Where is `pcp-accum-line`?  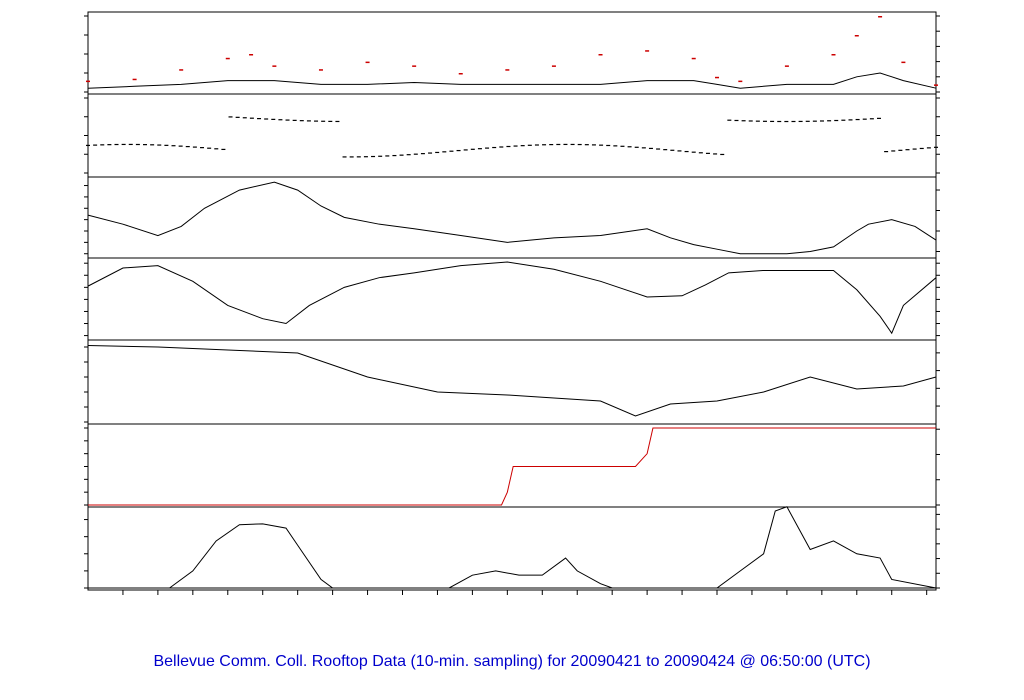 pcp-accum-line is located at coordinates (512, 466).